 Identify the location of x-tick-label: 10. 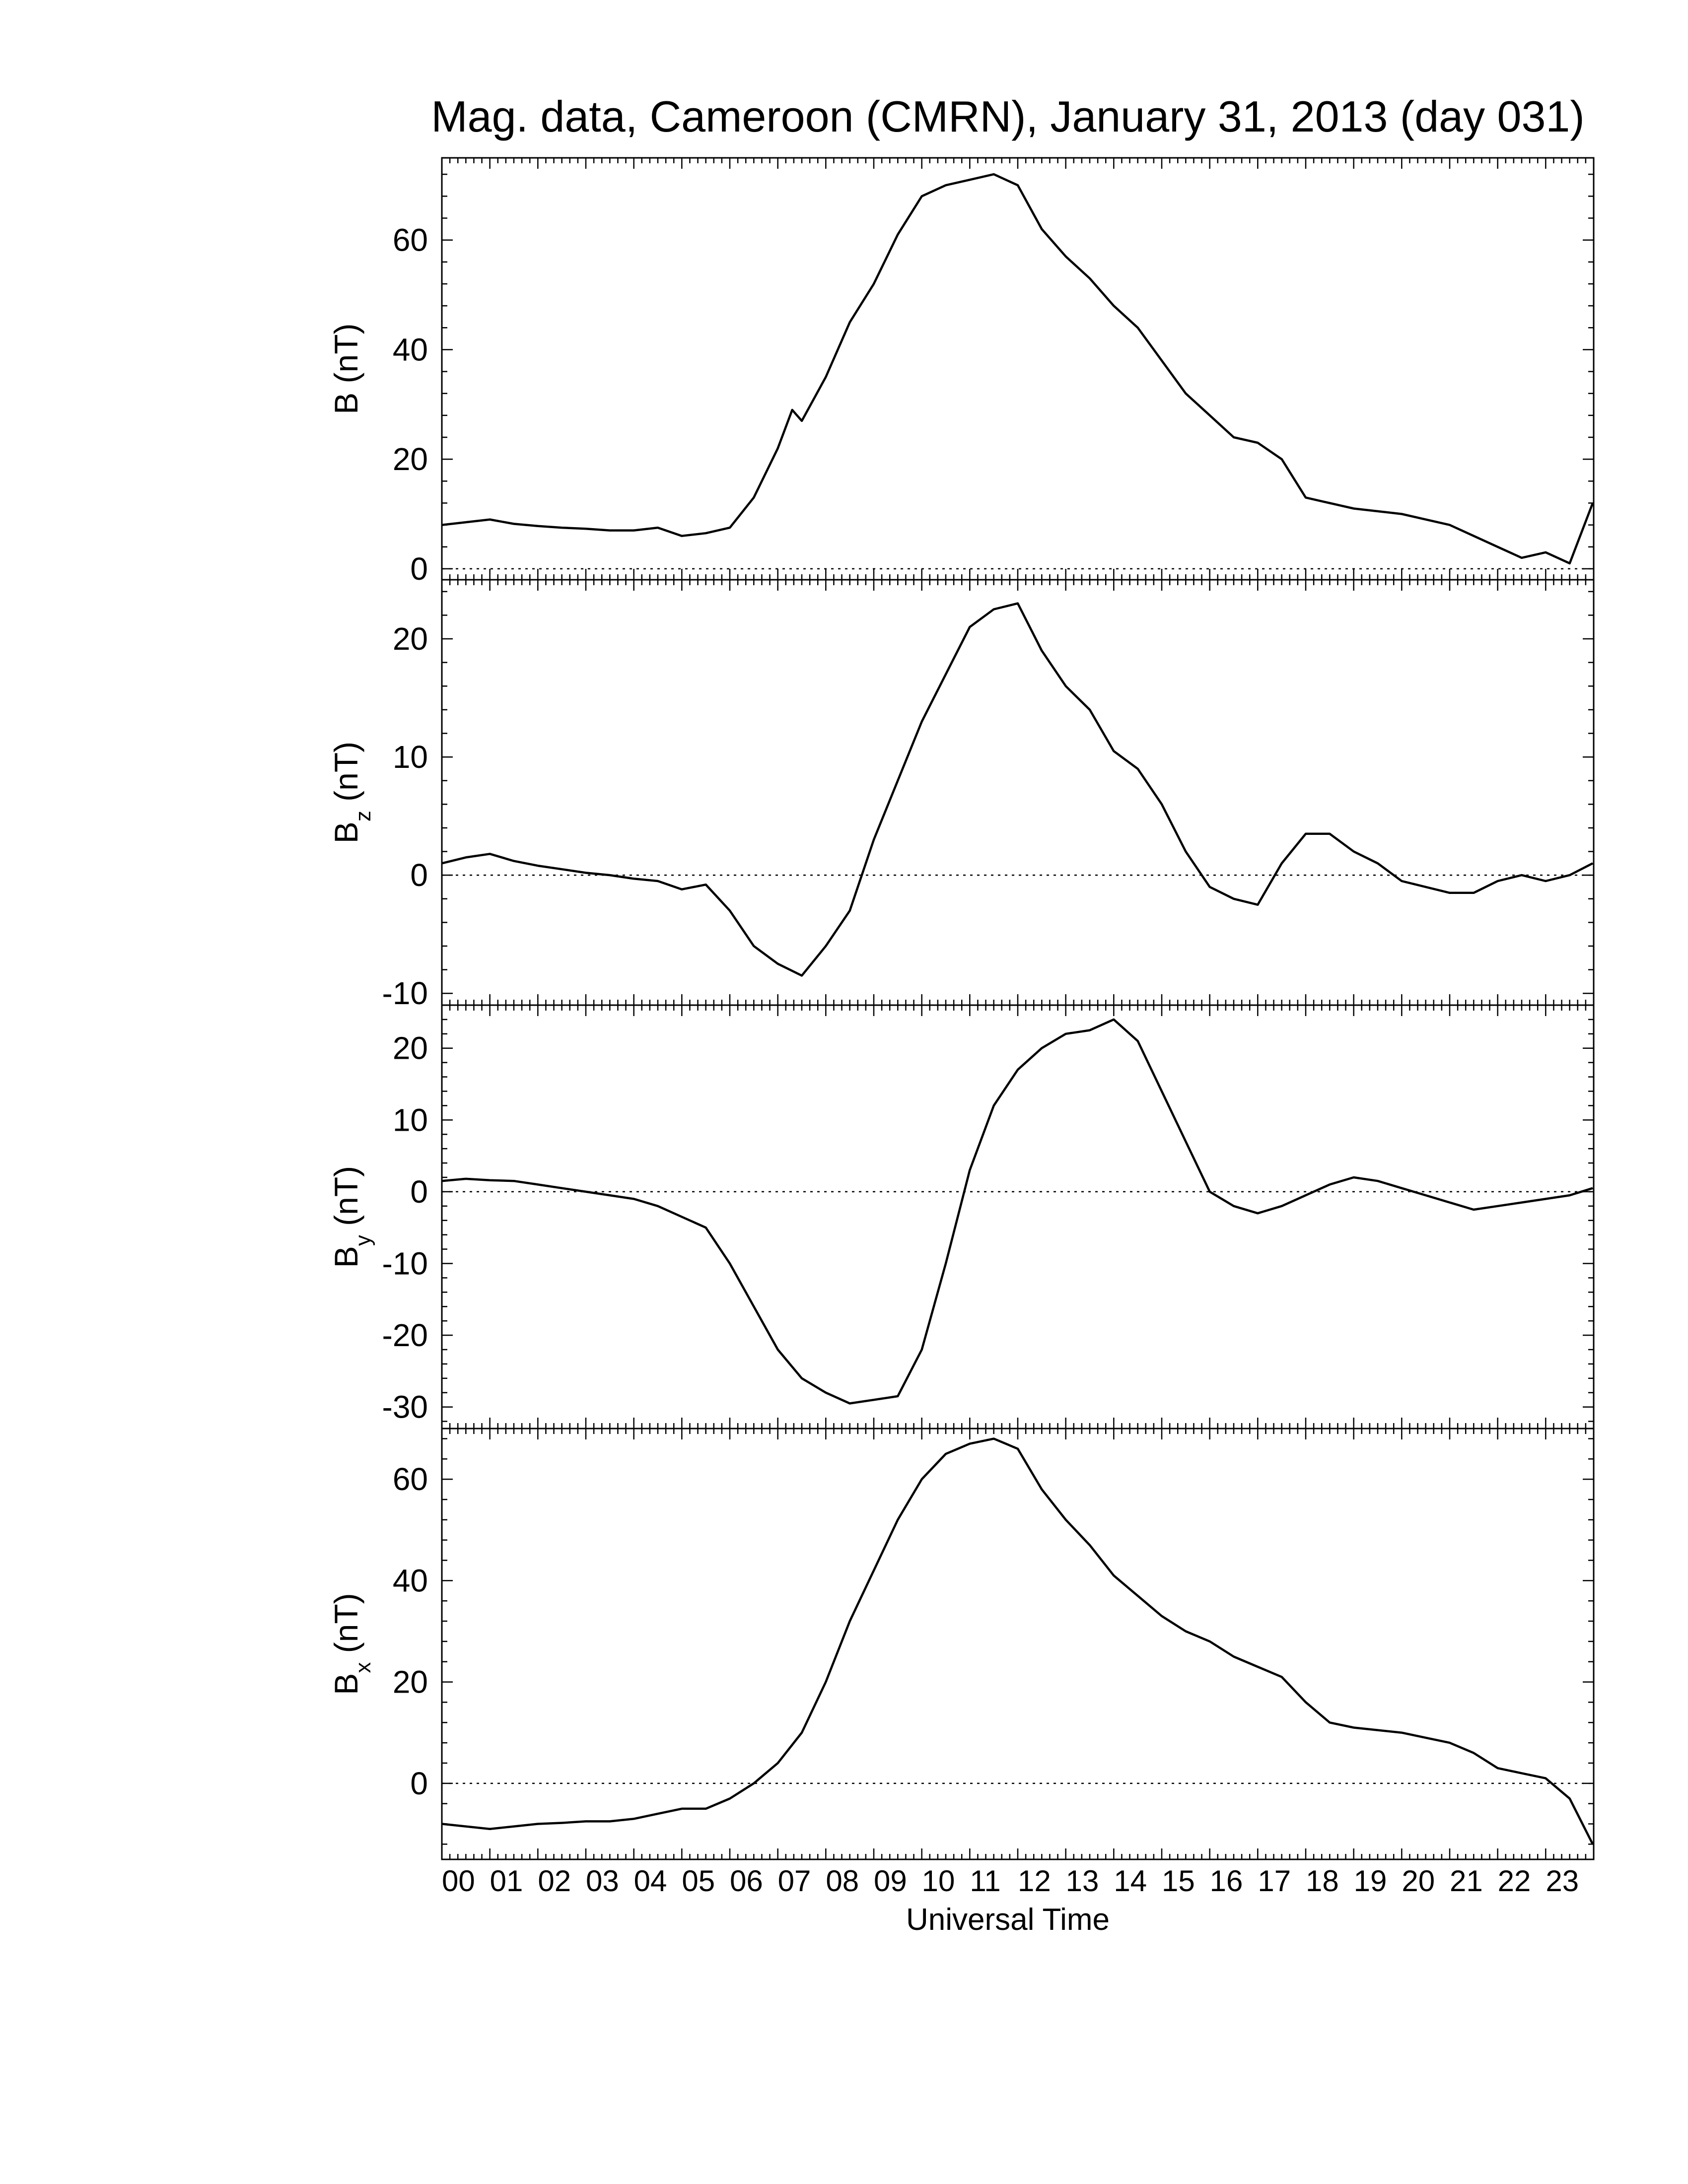
(938, 1881).